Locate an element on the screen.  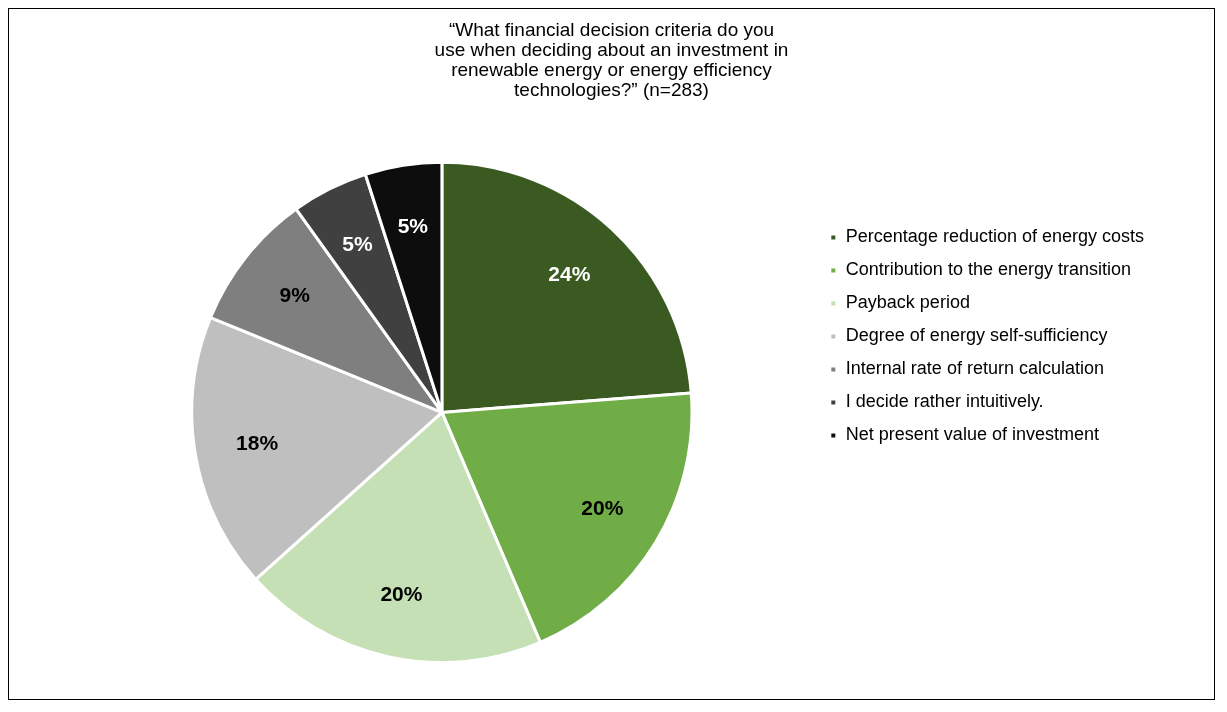
legend-label: Net present value of investment is located at coordinates (972, 434).